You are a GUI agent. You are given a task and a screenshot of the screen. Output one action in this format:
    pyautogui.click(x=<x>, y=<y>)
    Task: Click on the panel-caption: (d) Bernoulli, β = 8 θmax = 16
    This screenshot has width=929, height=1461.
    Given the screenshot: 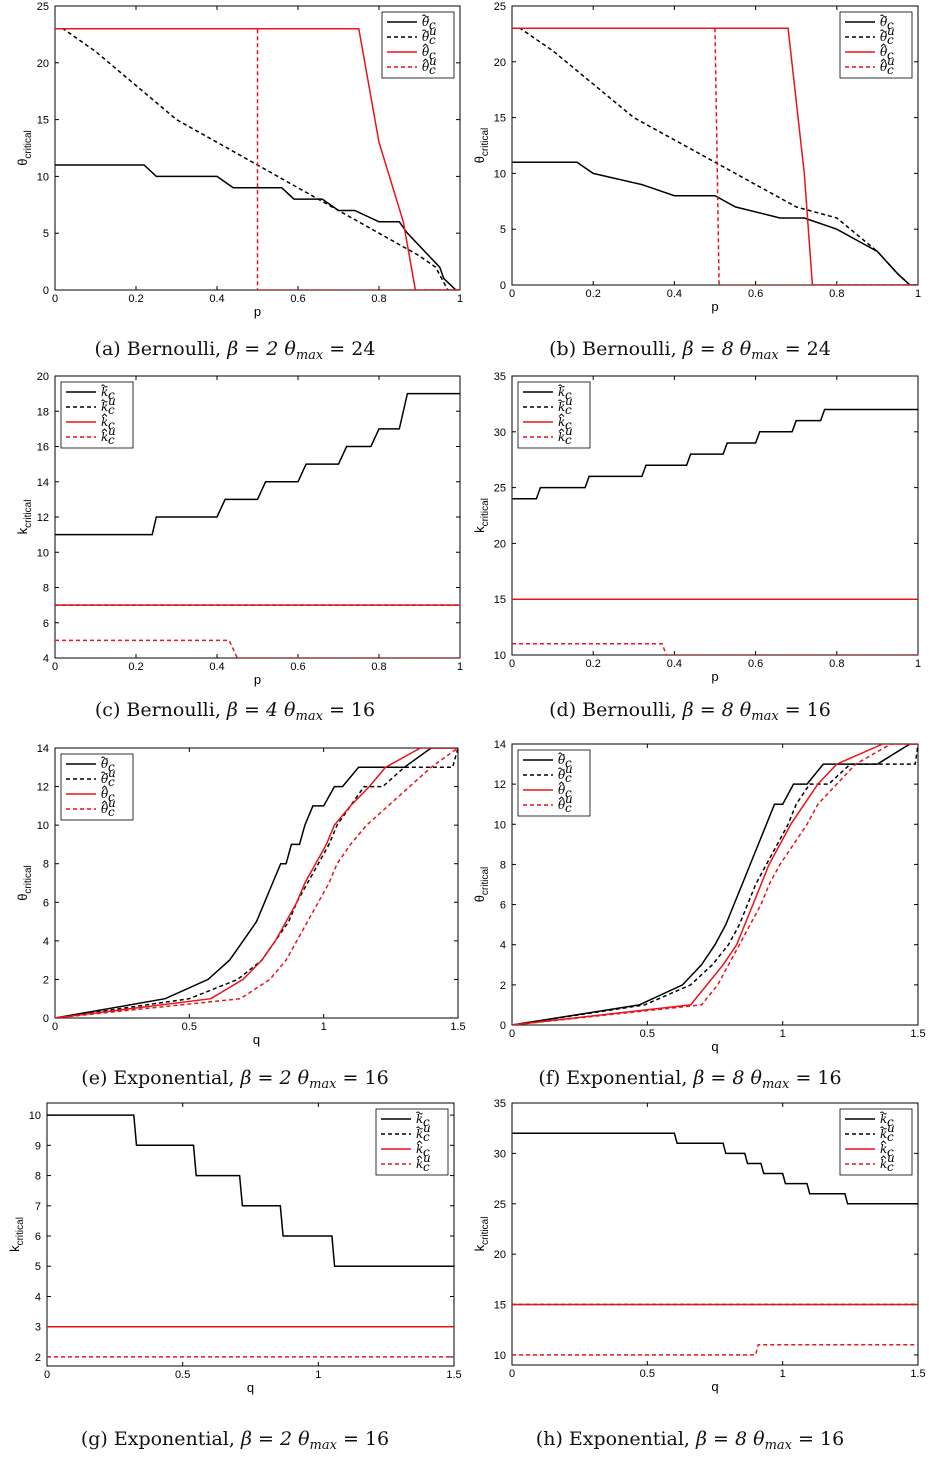 What is the action you would take?
    pyautogui.click(x=690, y=711)
    